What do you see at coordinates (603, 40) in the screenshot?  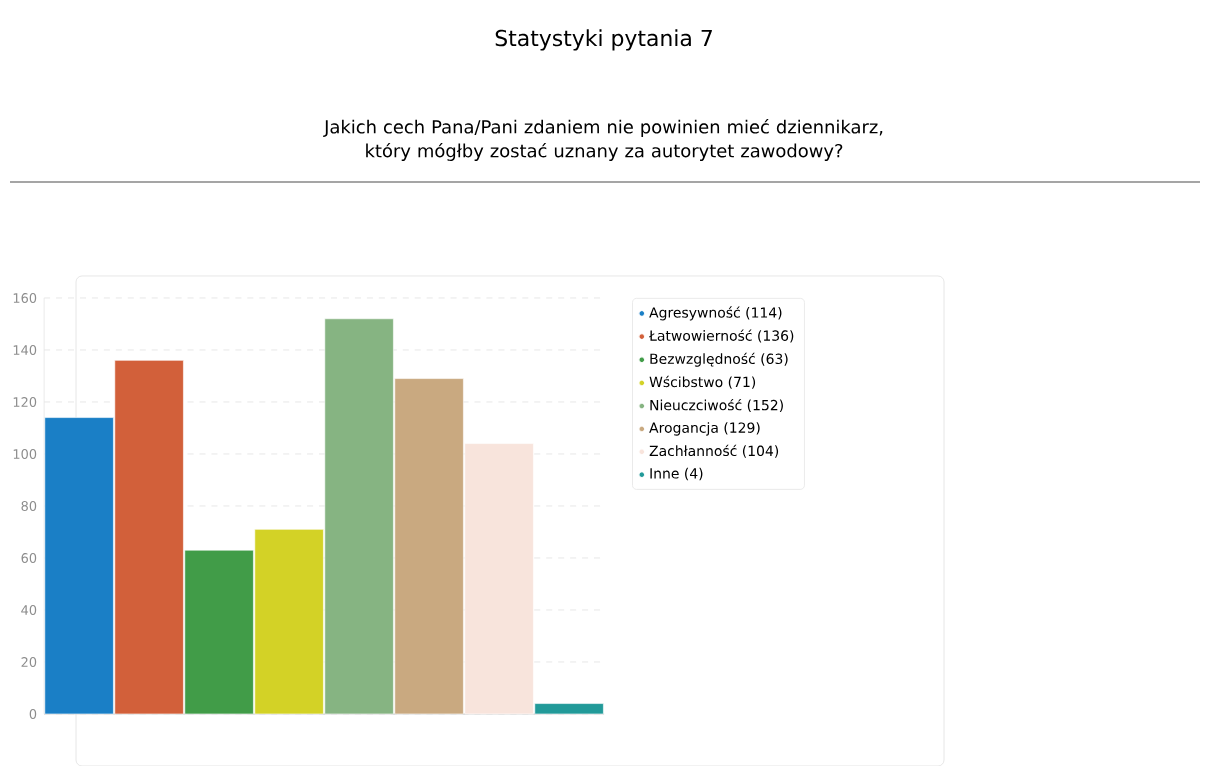 I see `chart-title: Statystyki pytania 7` at bounding box center [603, 40].